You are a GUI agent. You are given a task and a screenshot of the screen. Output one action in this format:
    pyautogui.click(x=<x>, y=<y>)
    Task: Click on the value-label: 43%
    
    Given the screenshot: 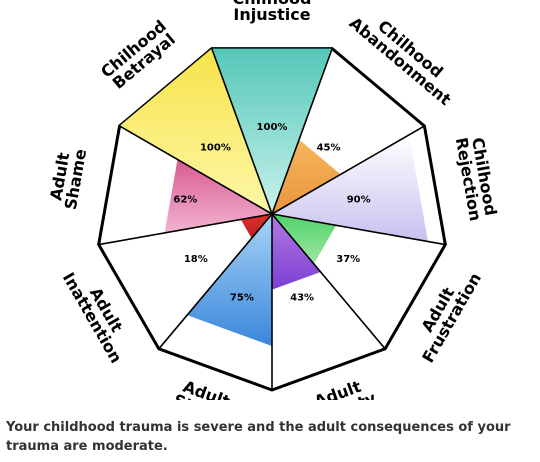 What is the action you would take?
    pyautogui.click(x=302, y=298)
    